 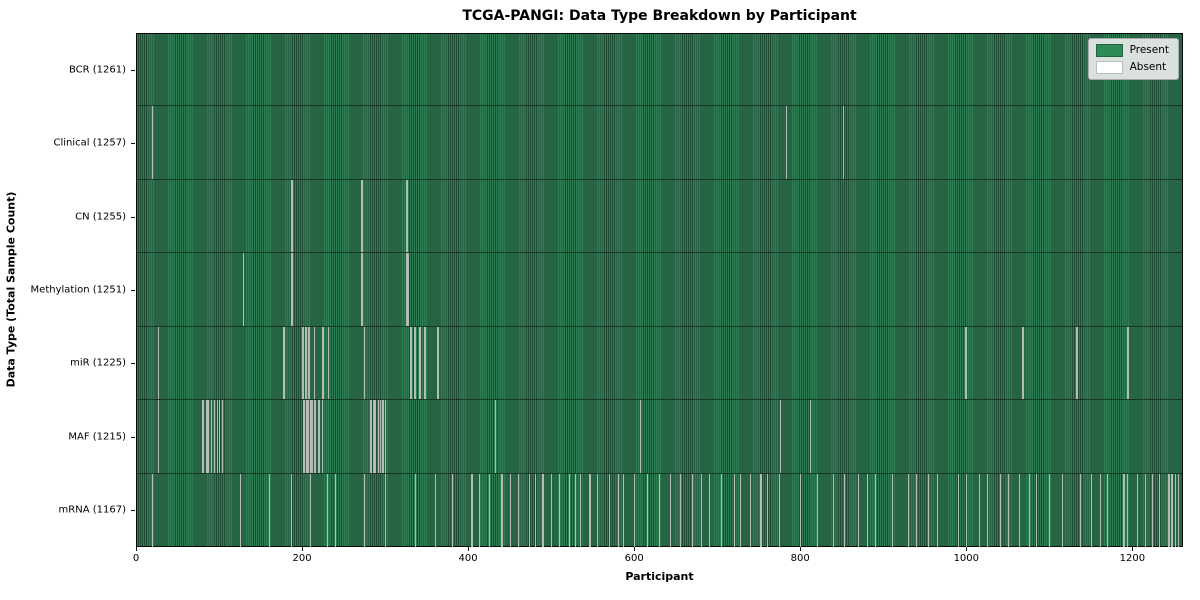 What do you see at coordinates (800, 558) in the screenshot?
I see `x-tick-label: 800` at bounding box center [800, 558].